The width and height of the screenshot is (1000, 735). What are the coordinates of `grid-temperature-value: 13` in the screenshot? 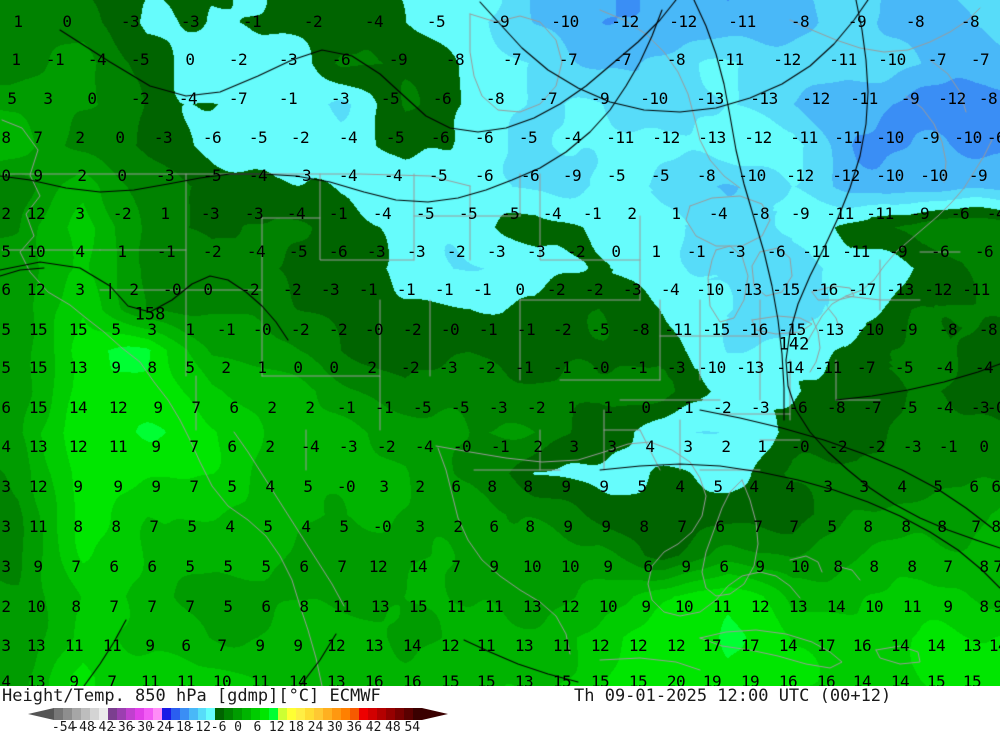 It's located at (78, 367).